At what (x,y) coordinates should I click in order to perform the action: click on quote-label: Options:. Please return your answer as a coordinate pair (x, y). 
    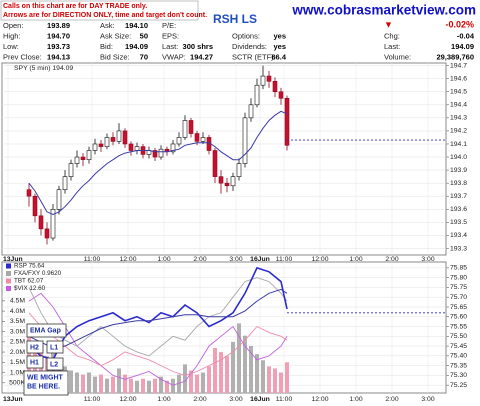
    Looking at the image, I should click on (246, 35).